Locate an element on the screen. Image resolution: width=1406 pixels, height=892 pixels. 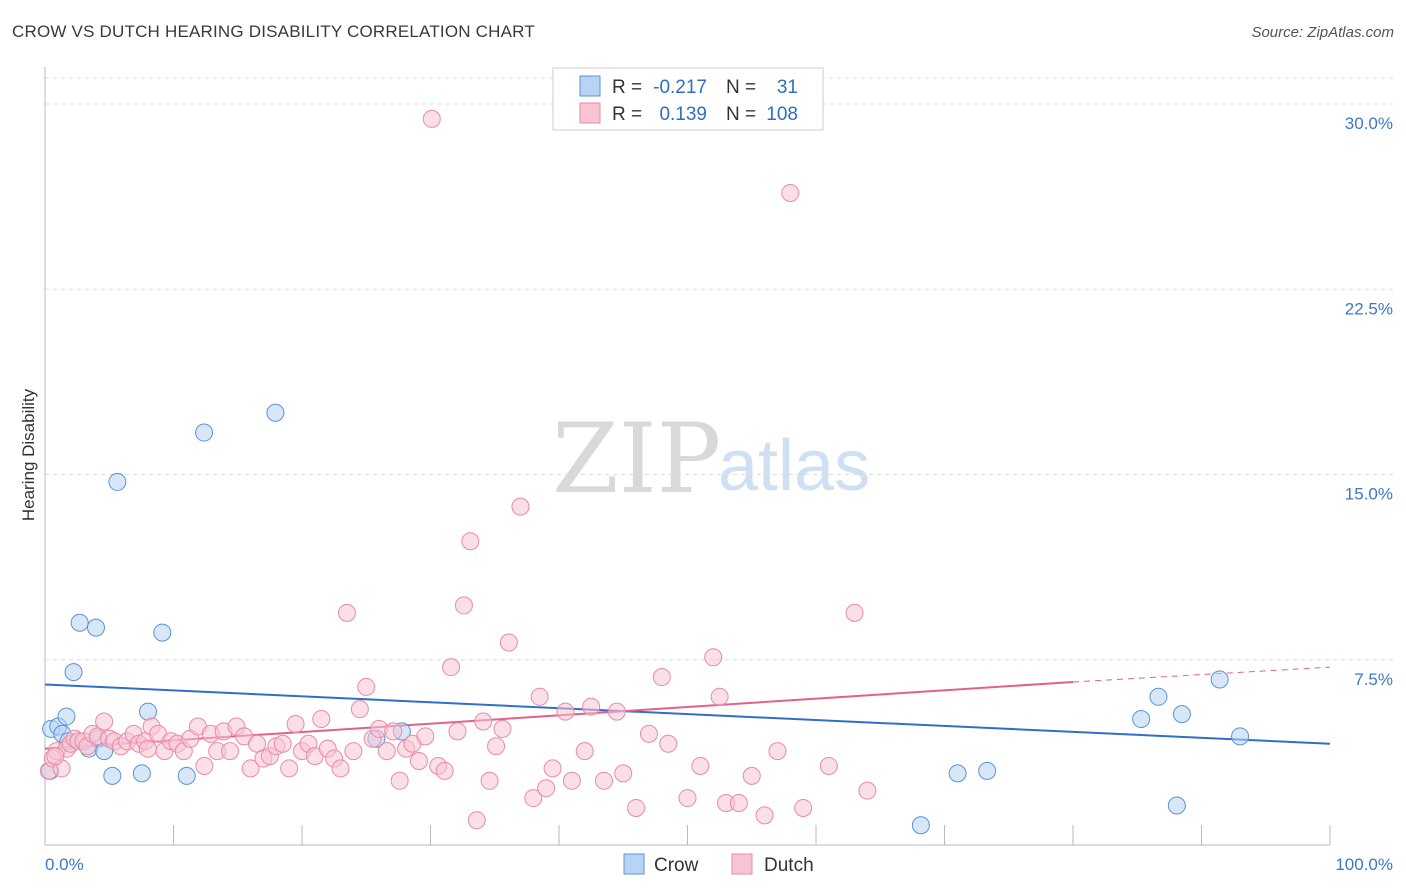
watermark-zip: ZIP is located at coordinates (636, 459).